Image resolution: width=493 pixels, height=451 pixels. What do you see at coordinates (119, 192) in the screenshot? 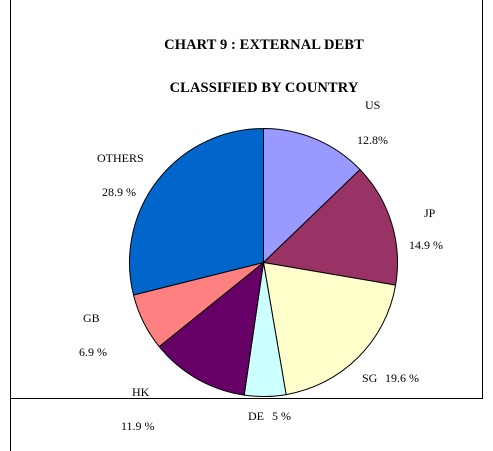
I see `label-others-value: 28.9 %` at bounding box center [119, 192].